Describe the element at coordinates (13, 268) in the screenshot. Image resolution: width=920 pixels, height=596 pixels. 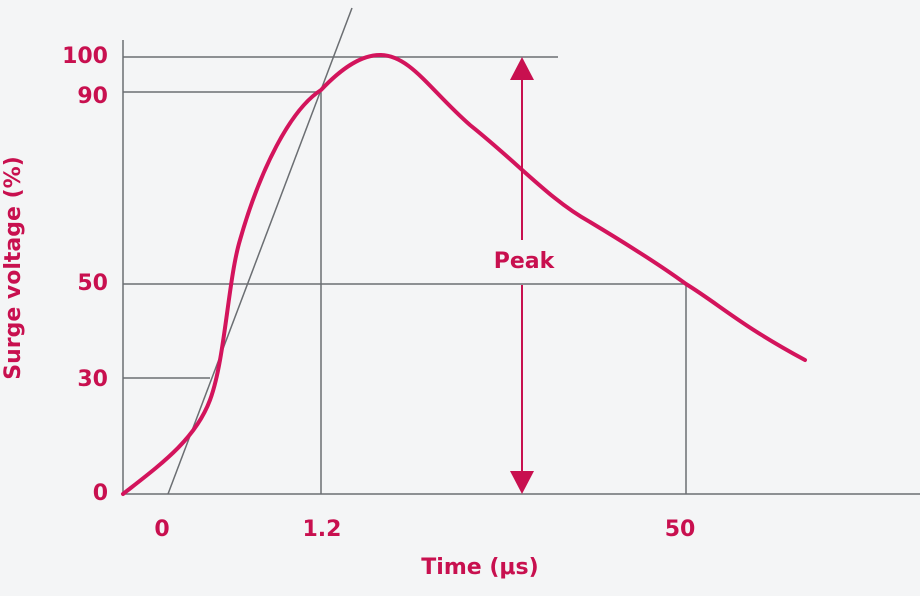
I see `y-axis-title: Surge voltage (%)` at that location.